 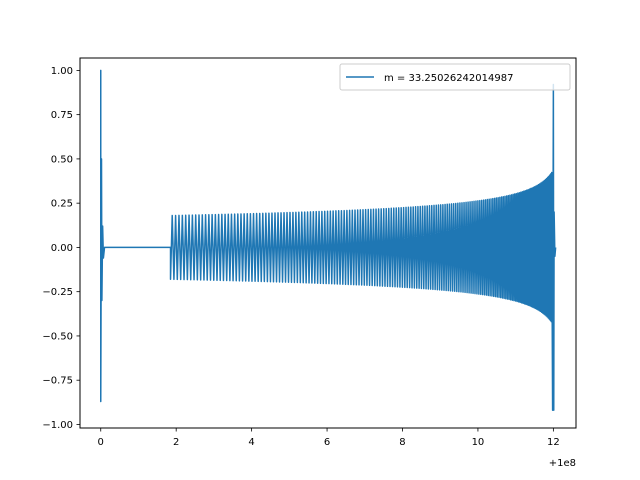 I want to click on legend: m = 33.25026242014987, so click(x=455, y=77).